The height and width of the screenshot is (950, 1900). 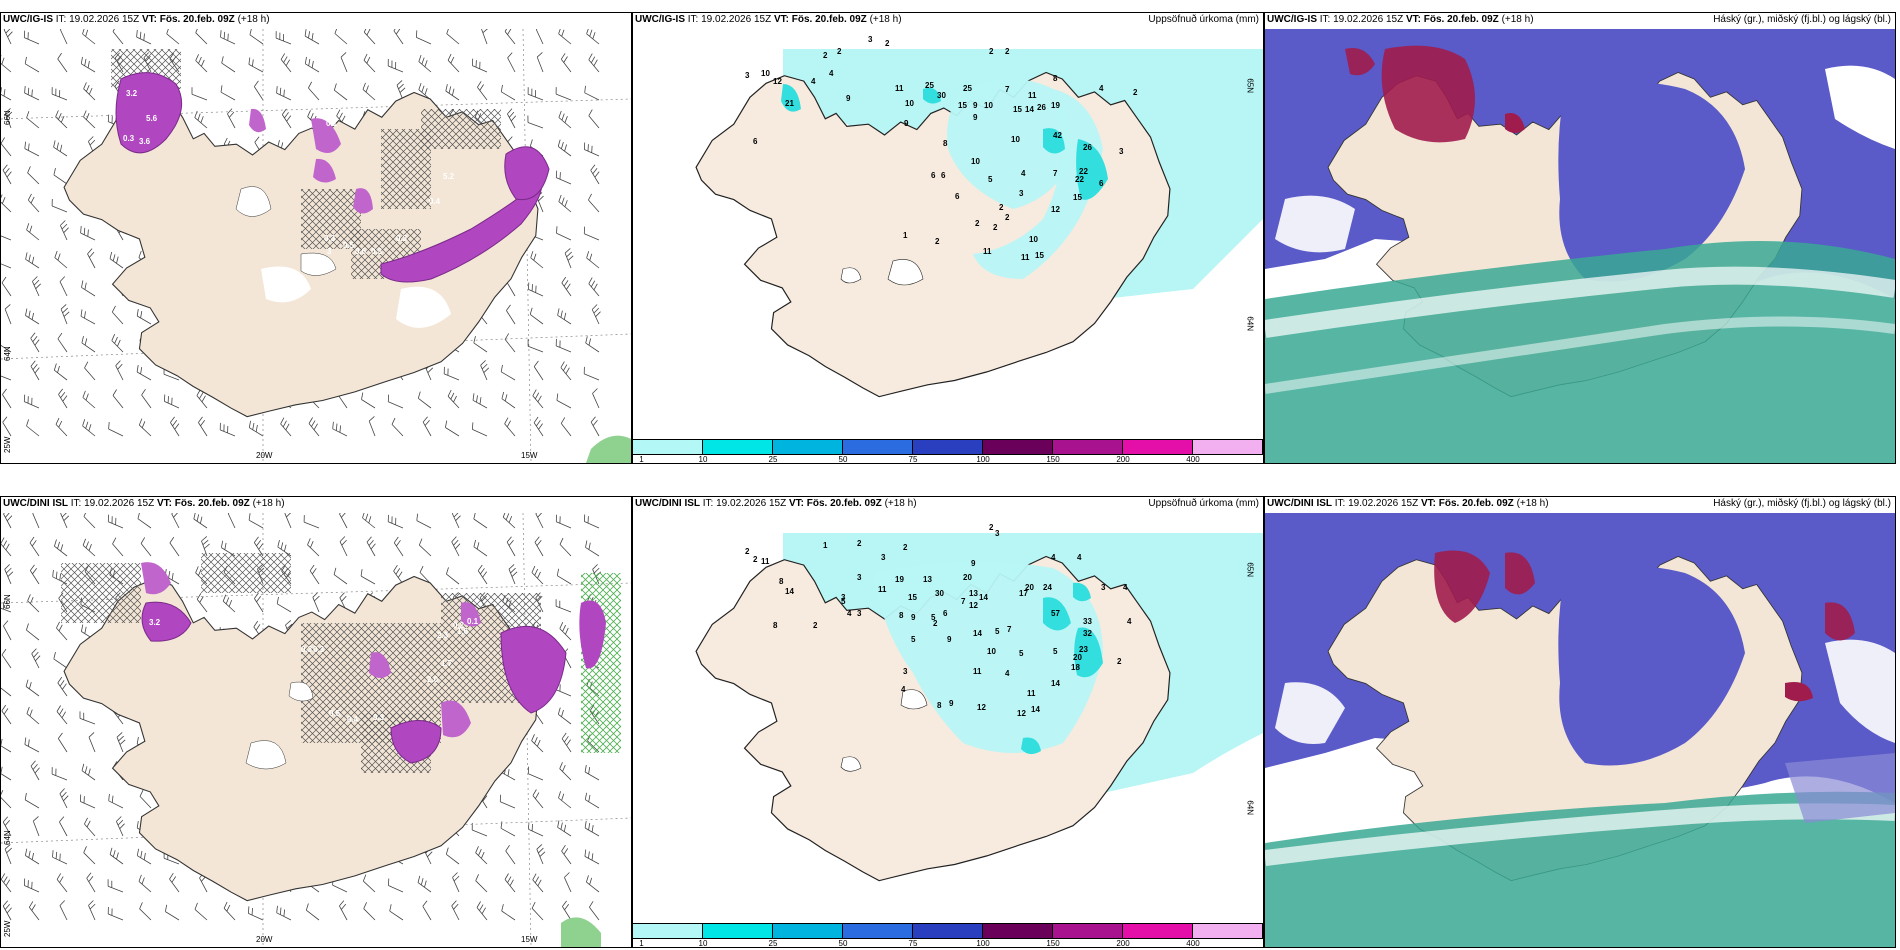 I want to click on precip-value: 21, so click(x=789, y=103).